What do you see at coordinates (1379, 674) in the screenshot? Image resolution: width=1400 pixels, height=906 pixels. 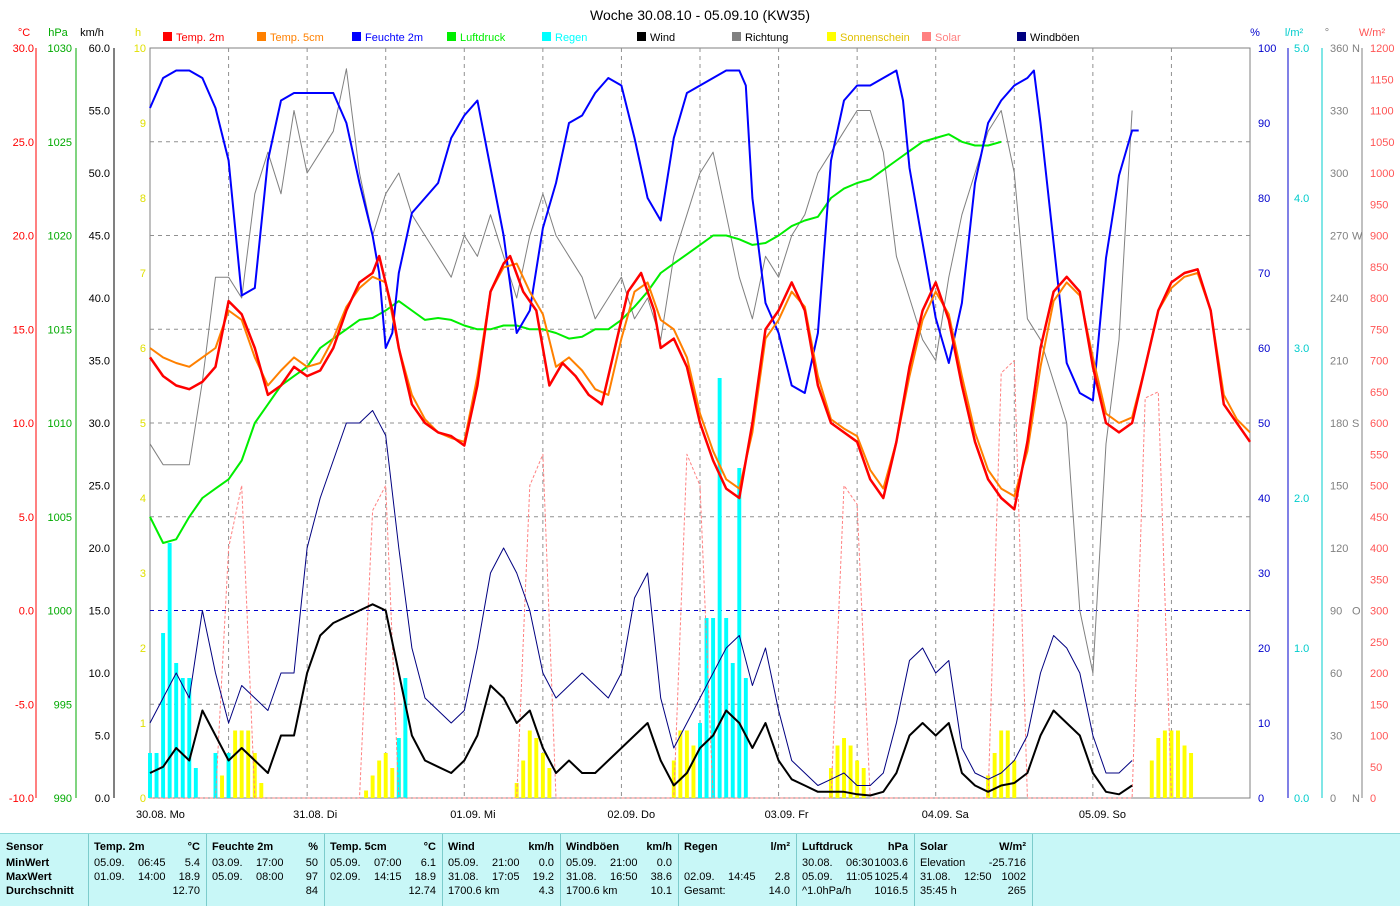 I see `solar-tick-label: 200` at bounding box center [1379, 674].